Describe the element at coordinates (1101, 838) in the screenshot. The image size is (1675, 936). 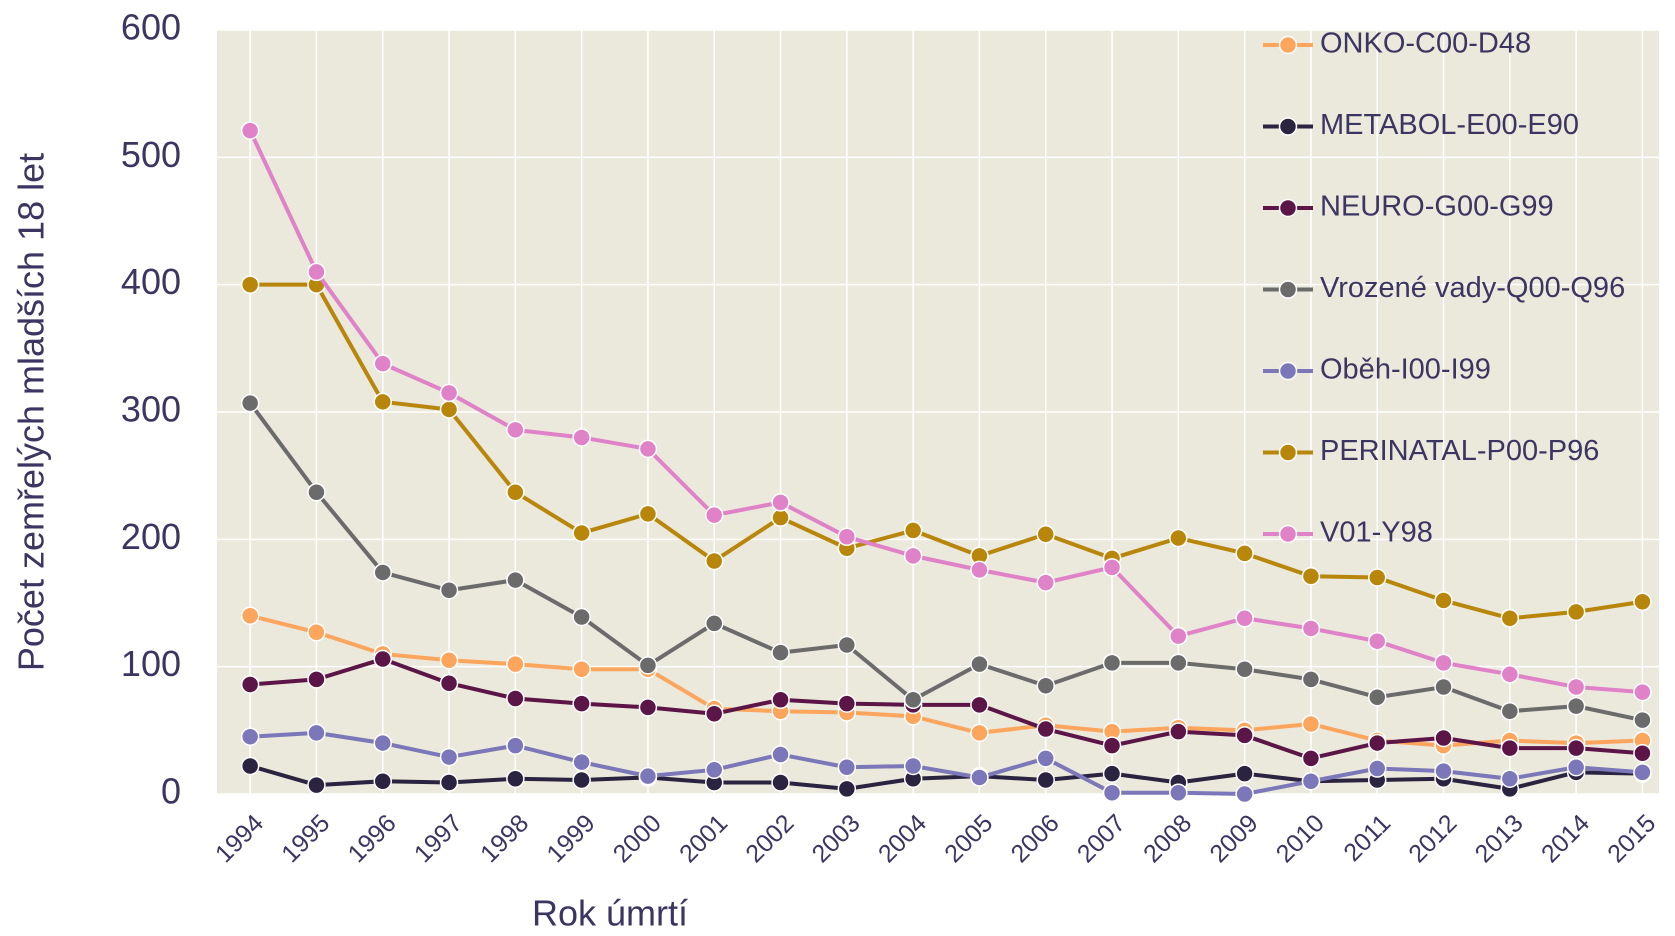
I see `x-tick-label: 2007` at that location.